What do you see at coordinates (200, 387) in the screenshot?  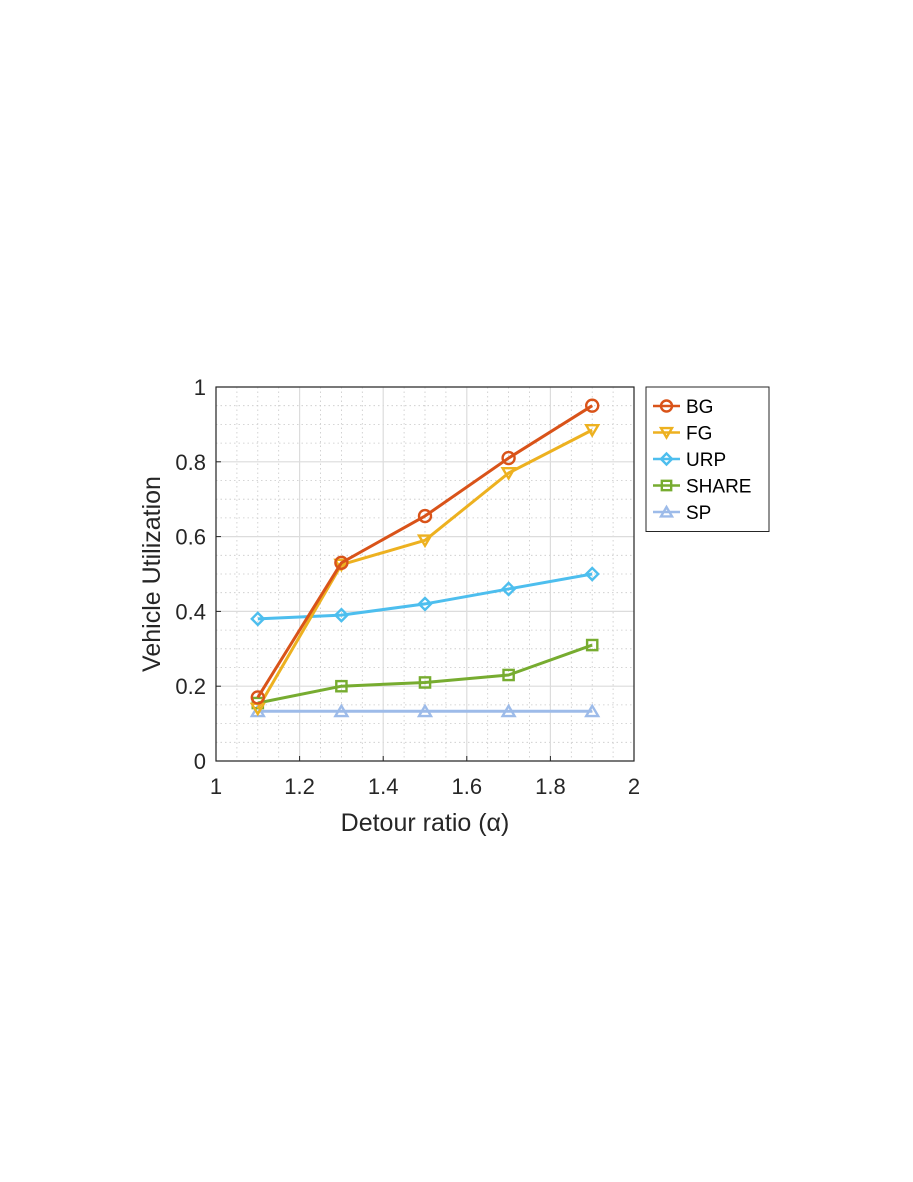 I see `y-tick-label: 1` at bounding box center [200, 387].